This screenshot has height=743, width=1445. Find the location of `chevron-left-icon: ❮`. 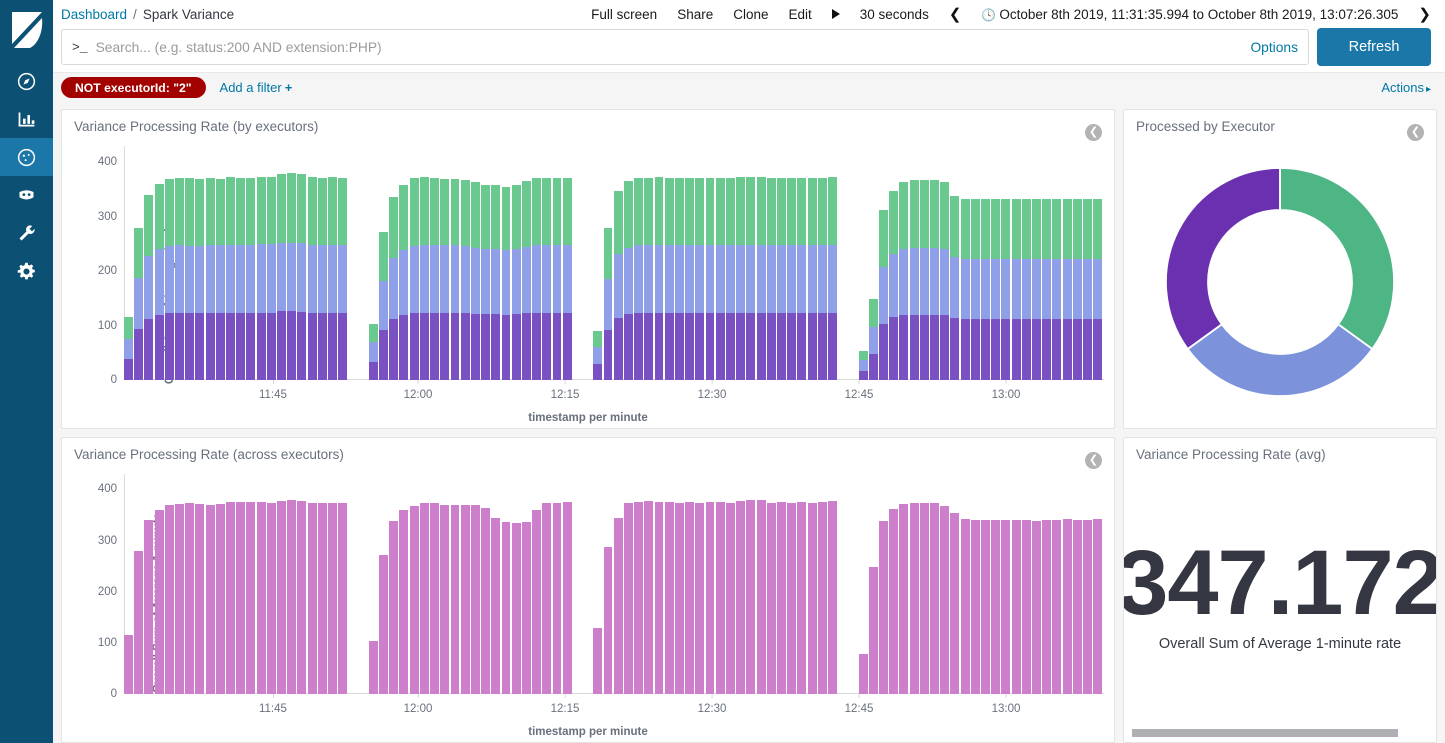

chevron-left-icon: ❮ is located at coordinates (955, 14).